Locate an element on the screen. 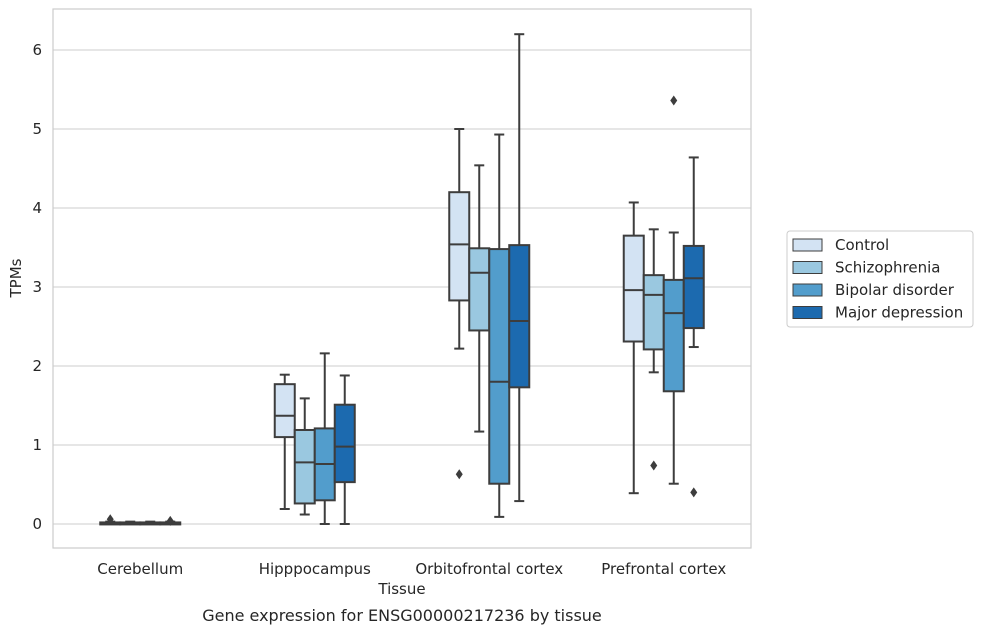 The image size is (983, 634). legend-label: Control is located at coordinates (862, 245).